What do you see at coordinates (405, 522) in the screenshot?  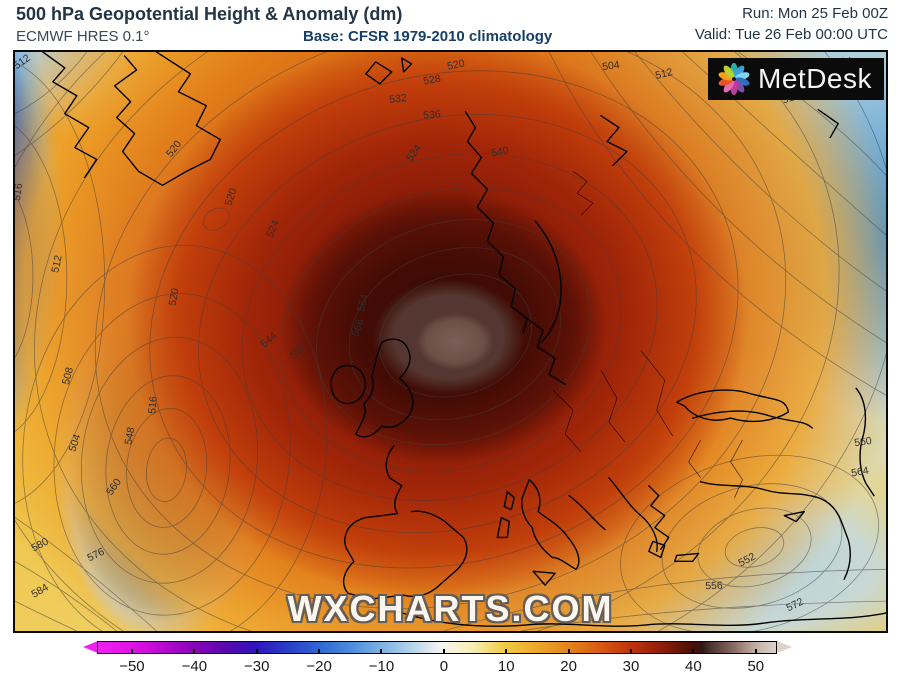 I see `coast-france-iberia` at bounding box center [405, 522].